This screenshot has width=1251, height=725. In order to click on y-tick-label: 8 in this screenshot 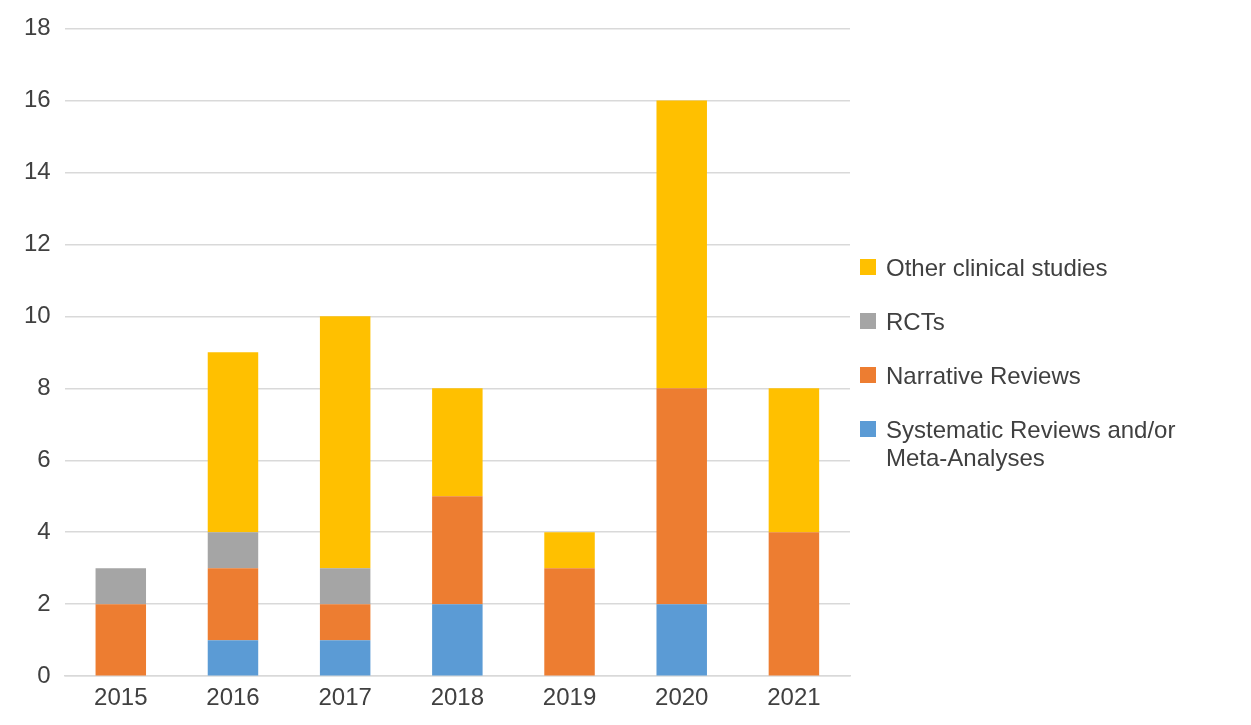, I will do `click(44, 386)`.